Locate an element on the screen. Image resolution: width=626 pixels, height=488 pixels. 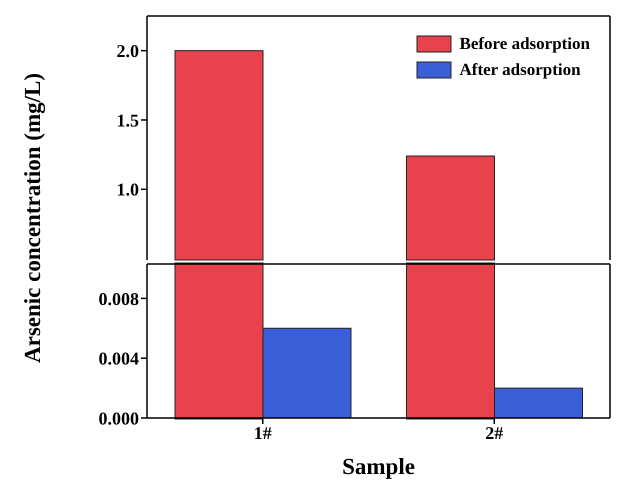
x-axis-title: Sample is located at coordinates (378, 466).